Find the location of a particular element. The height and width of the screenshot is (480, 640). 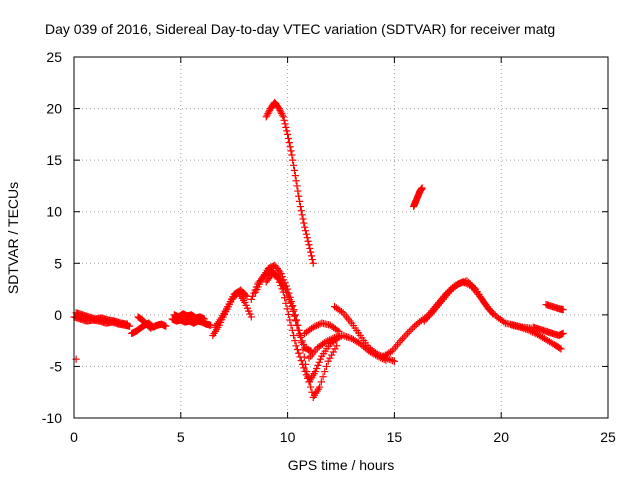

series-arc-late-c is located at coordinates (554, 307).